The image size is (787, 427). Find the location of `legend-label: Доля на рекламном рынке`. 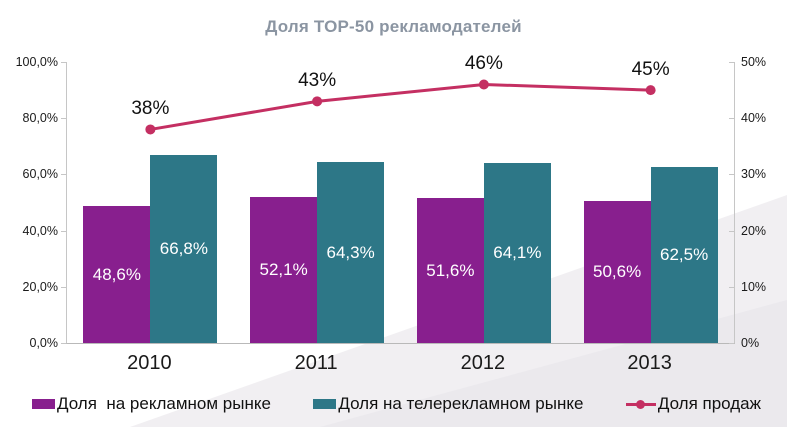

legend-label: Доля на рекламном рынке is located at coordinates (164, 403).